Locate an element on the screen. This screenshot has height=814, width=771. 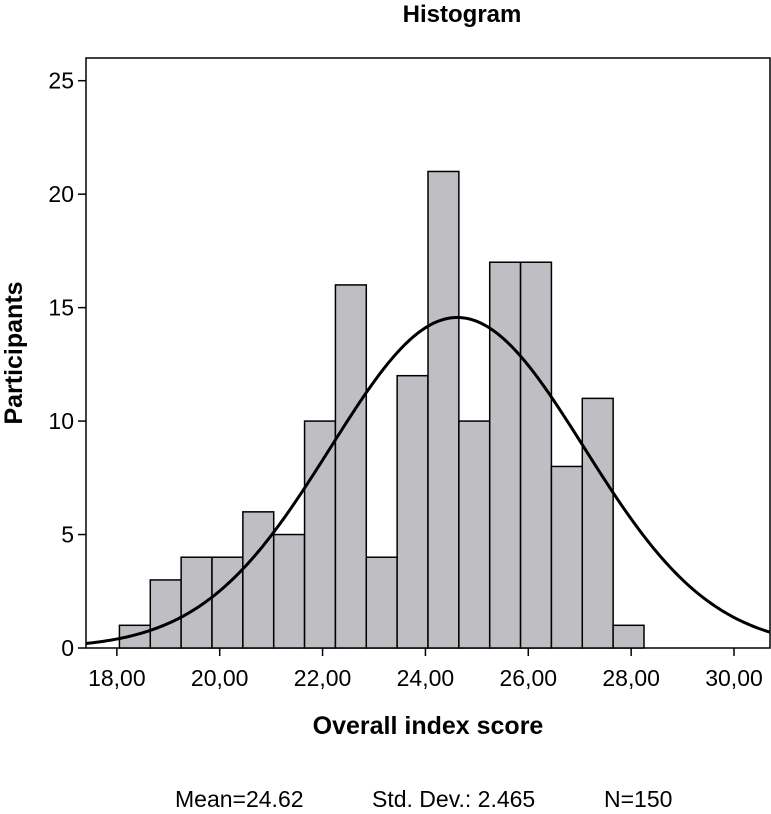
y-tick-label: 20 is located at coordinates (61, 194).